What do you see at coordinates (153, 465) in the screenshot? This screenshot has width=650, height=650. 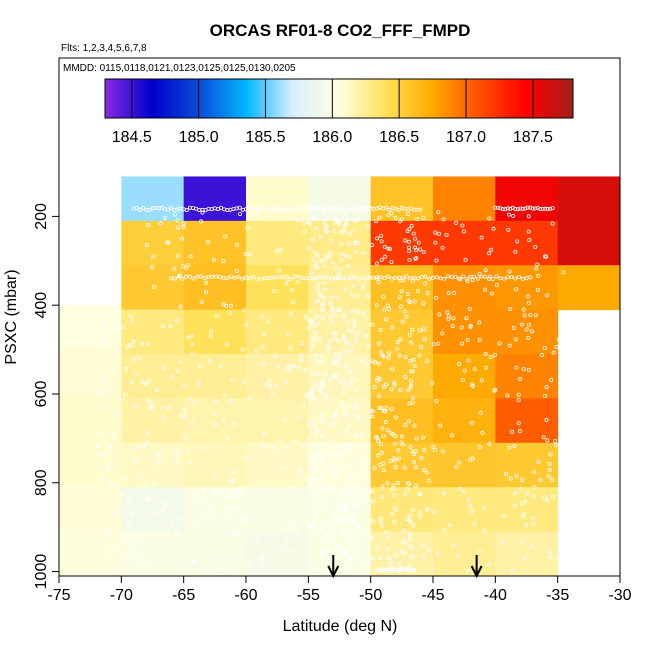 I see `heatmap-cell` at bounding box center [153, 465].